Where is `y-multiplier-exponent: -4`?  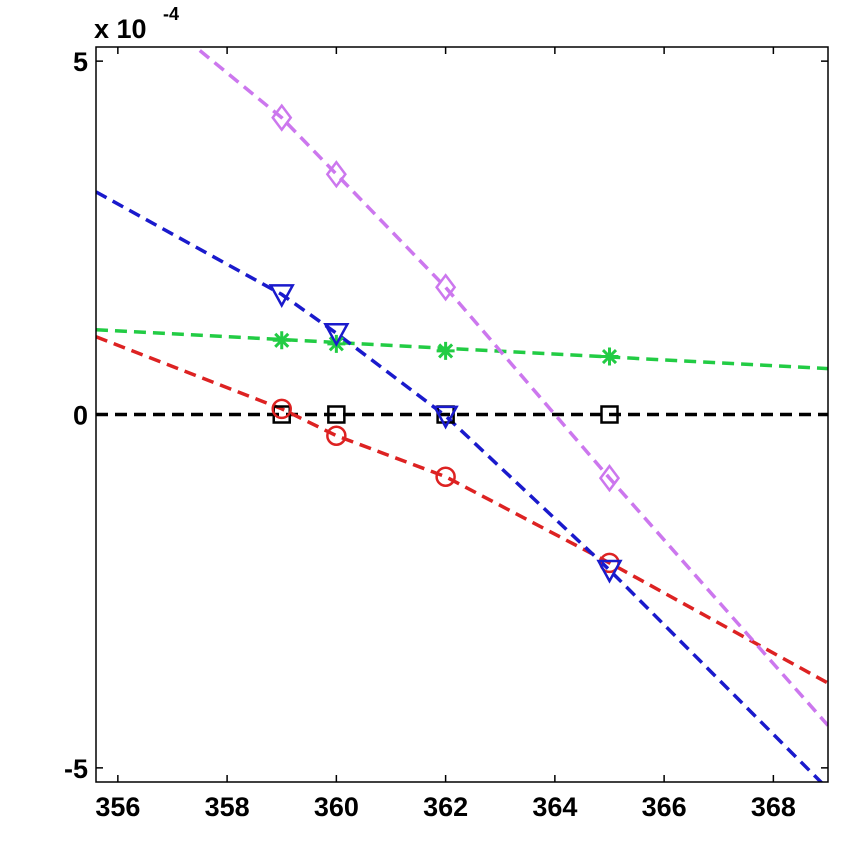
y-multiplier-exponent: -4 is located at coordinates (171, 14).